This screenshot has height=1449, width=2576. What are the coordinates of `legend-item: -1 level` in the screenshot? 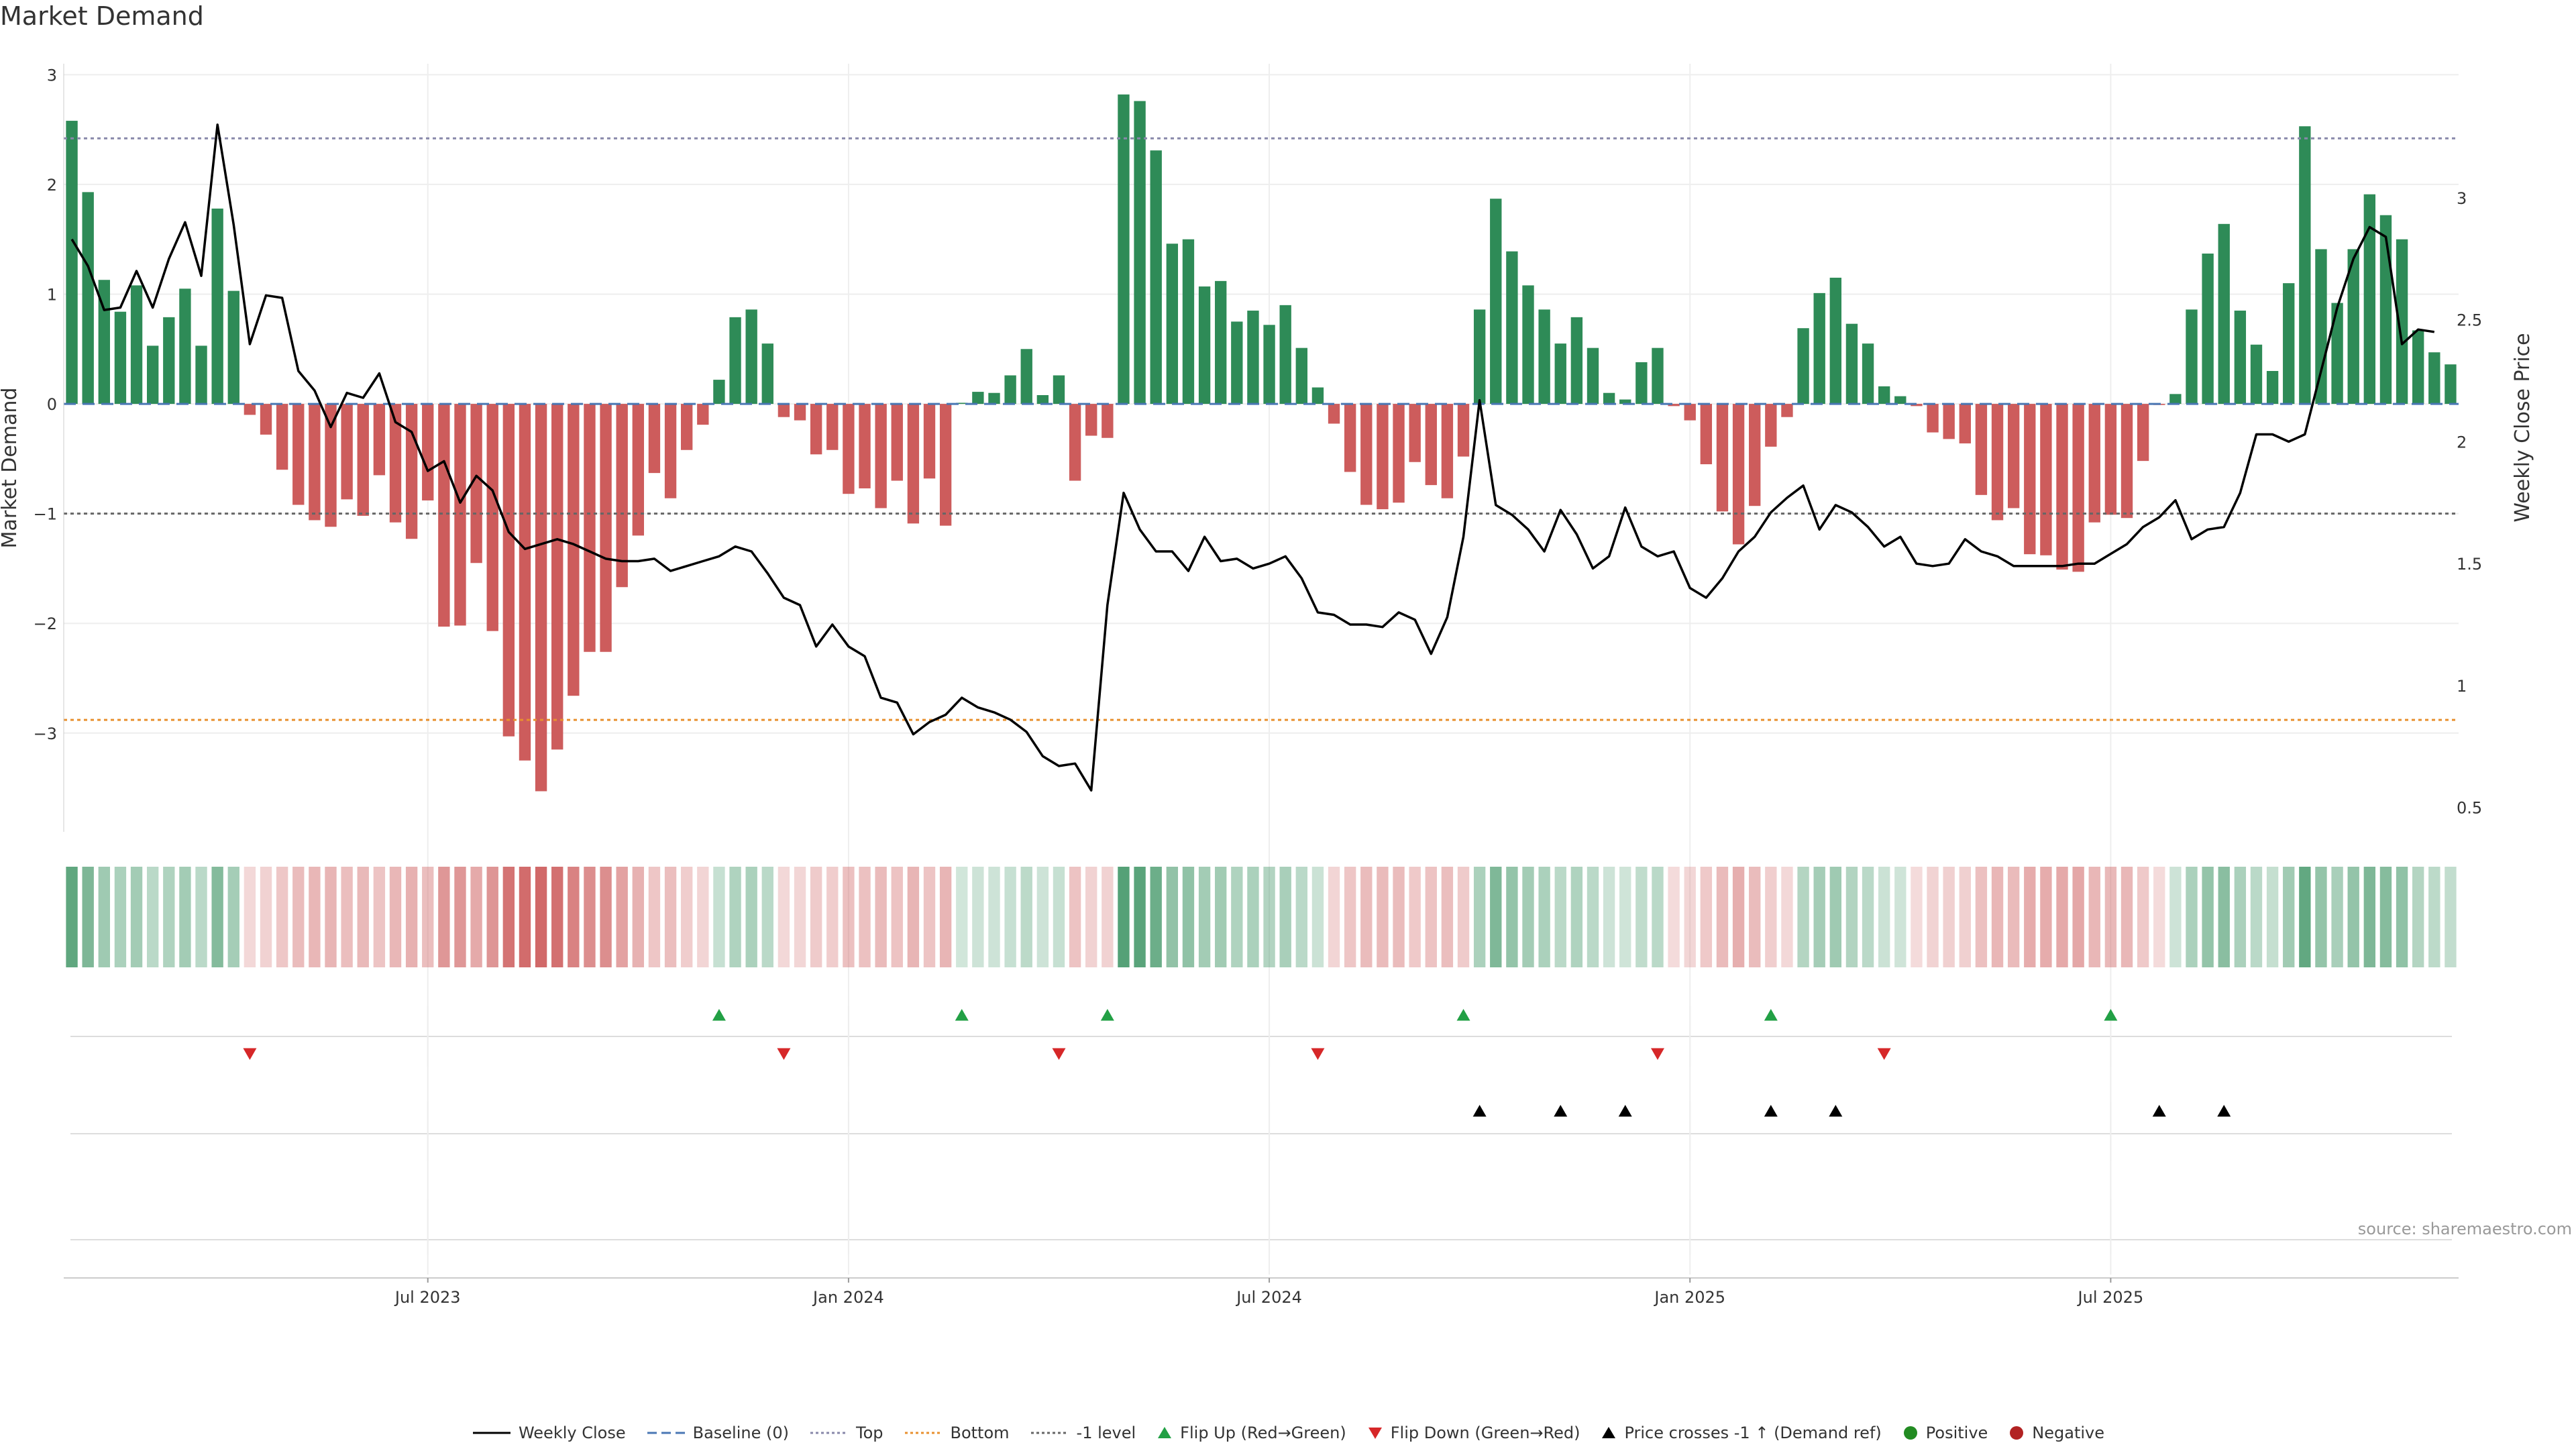 It's located at (1083, 1433).